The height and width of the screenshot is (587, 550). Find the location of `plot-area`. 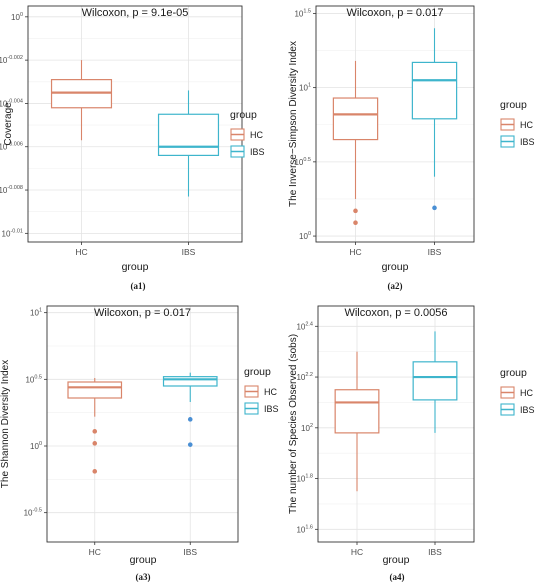

plot-area is located at coordinates (142, 424).